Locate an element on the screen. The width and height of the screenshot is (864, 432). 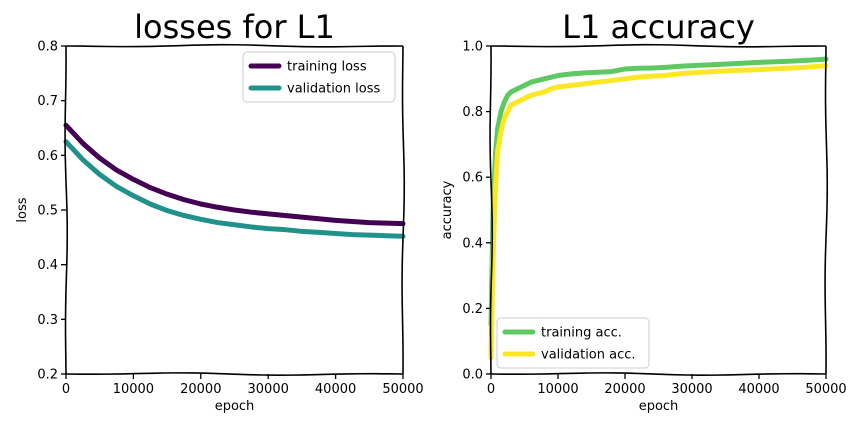
y-tick-label: 0.7 is located at coordinates (47, 101).